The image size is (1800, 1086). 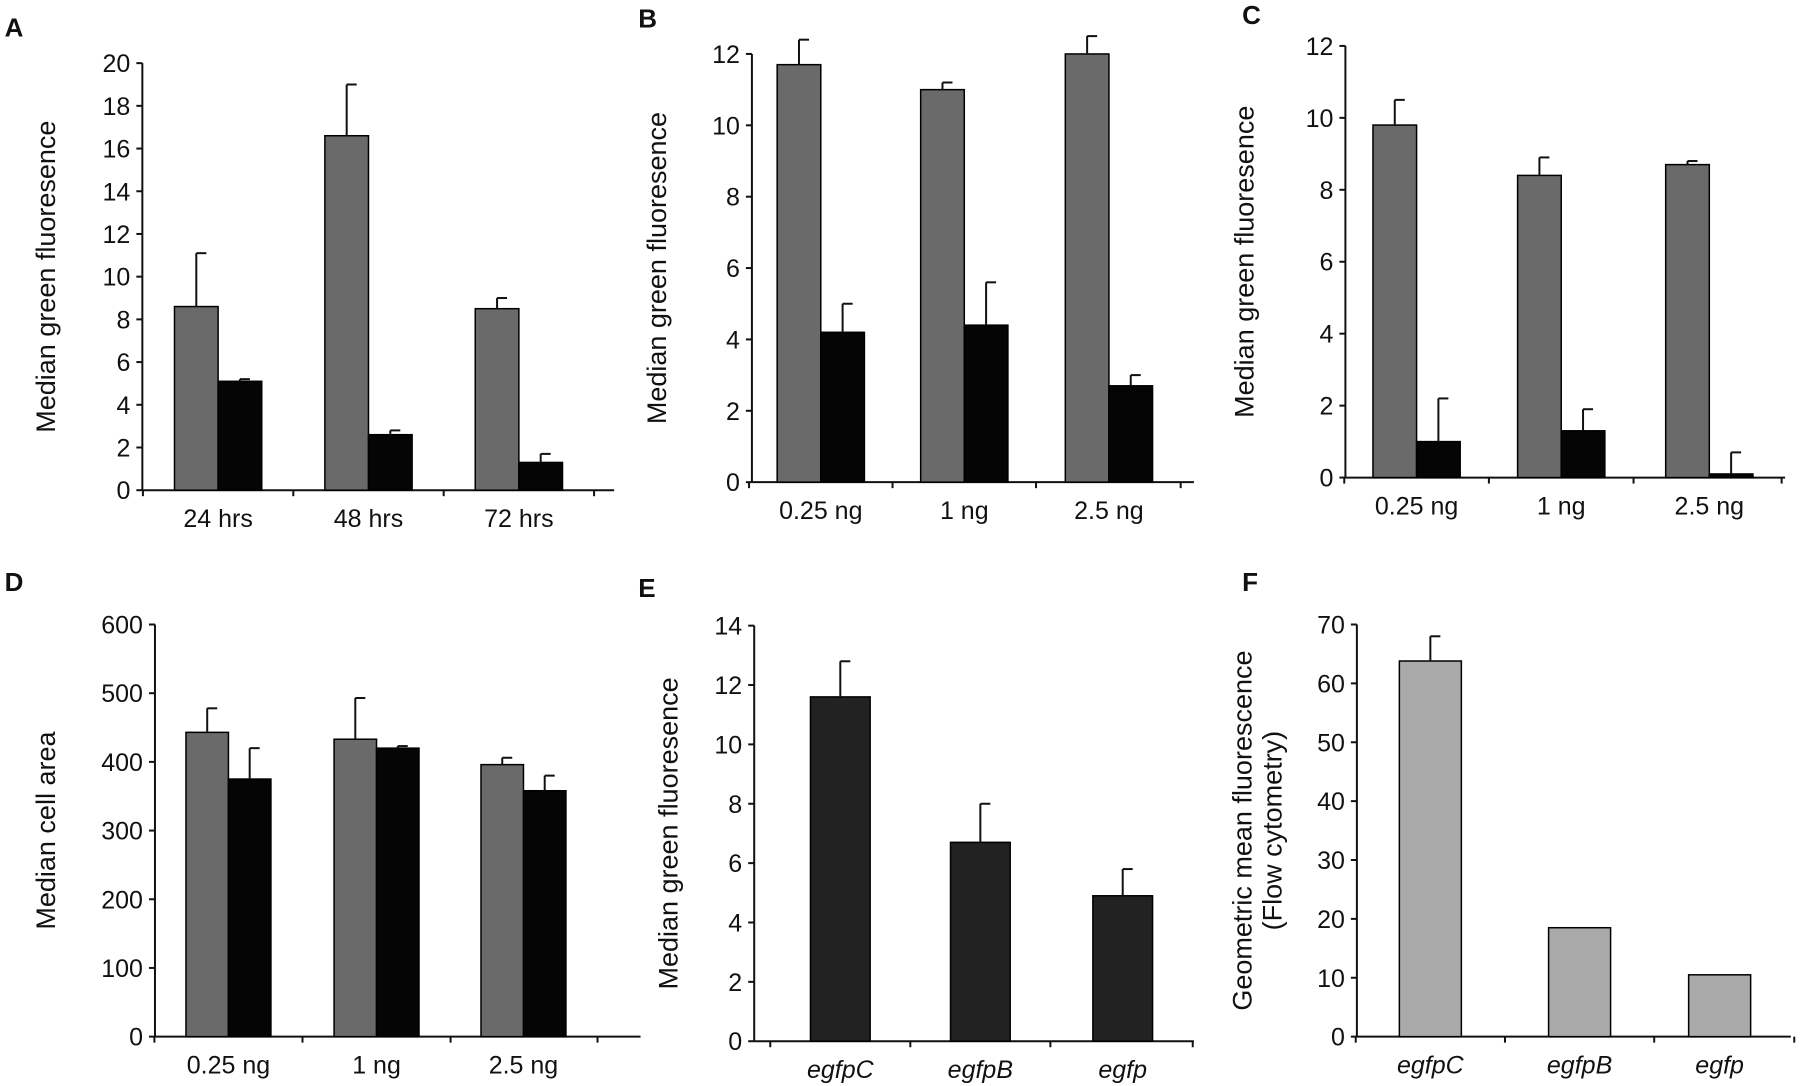 What do you see at coordinates (122, 832) in the screenshot?
I see `y-tick-label: 300` at bounding box center [122, 832].